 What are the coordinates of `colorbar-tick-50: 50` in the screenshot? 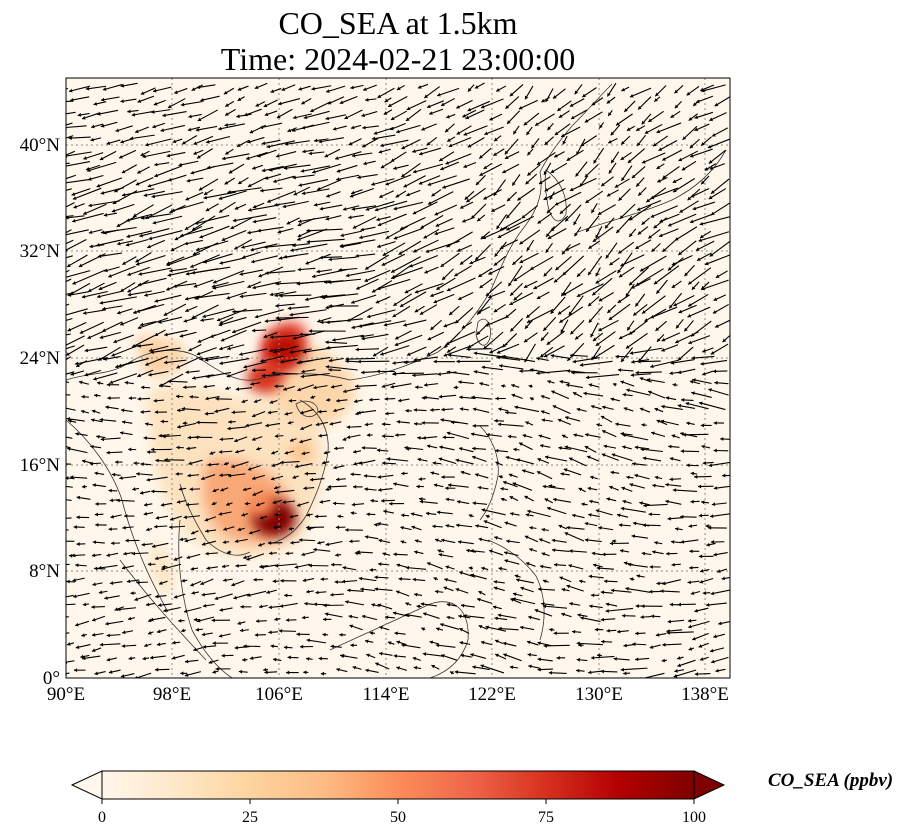 It's located at (398, 817).